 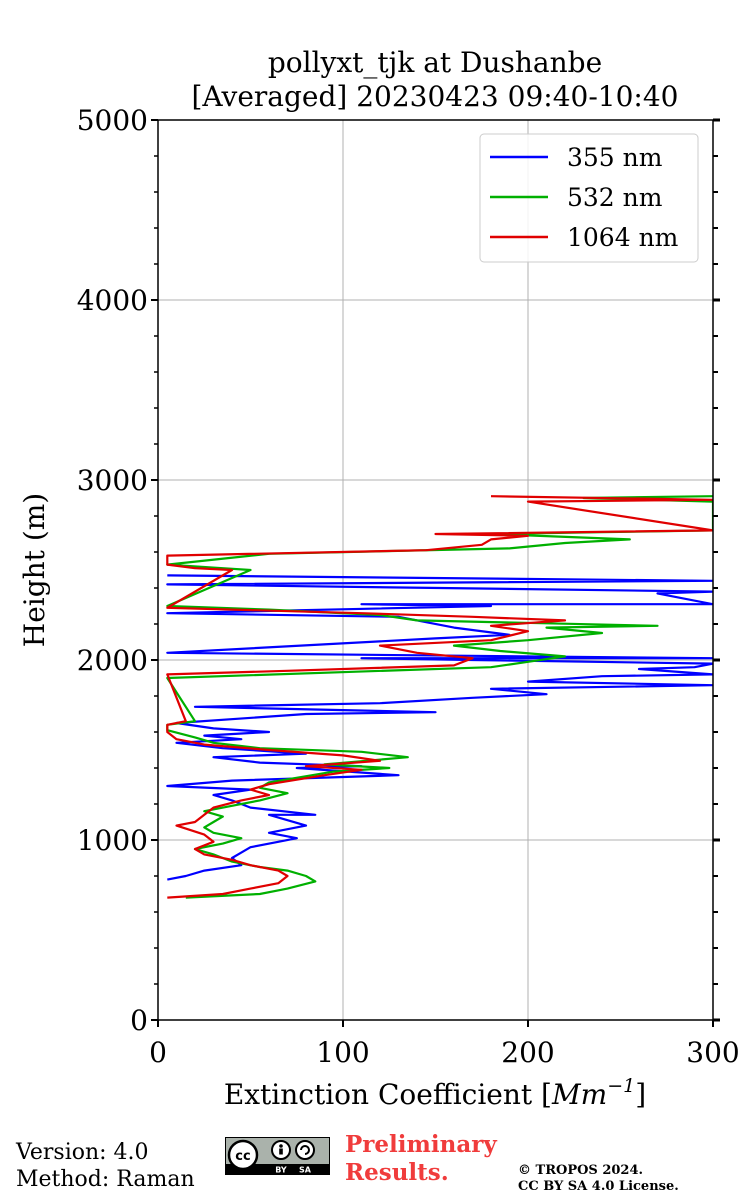 What do you see at coordinates (581, 1170) in the screenshot?
I see `copyright-line1: © TROPOS 2024.` at bounding box center [581, 1170].